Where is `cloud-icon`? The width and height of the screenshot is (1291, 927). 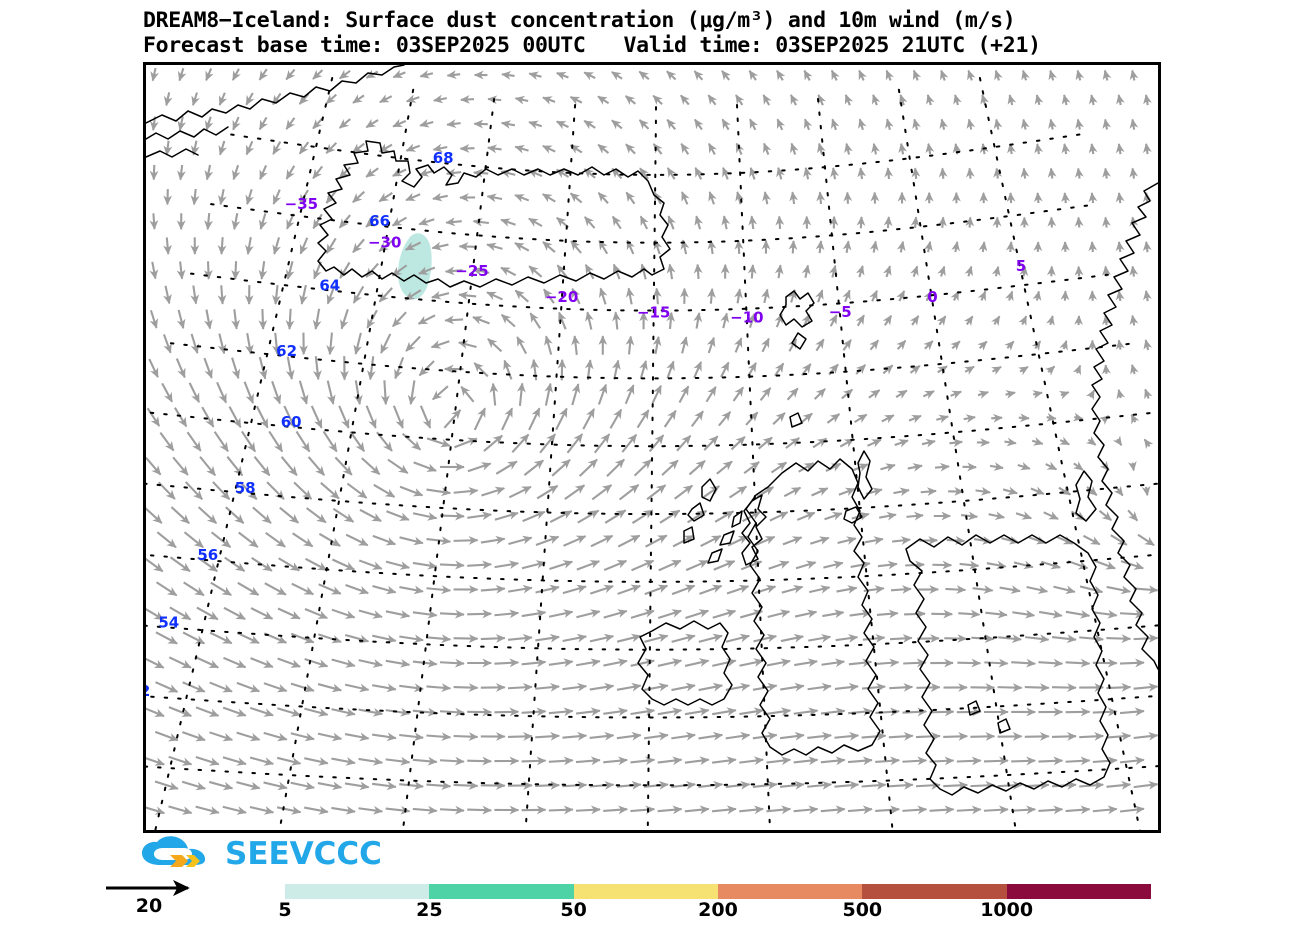 cloud-icon is located at coordinates (179, 854).